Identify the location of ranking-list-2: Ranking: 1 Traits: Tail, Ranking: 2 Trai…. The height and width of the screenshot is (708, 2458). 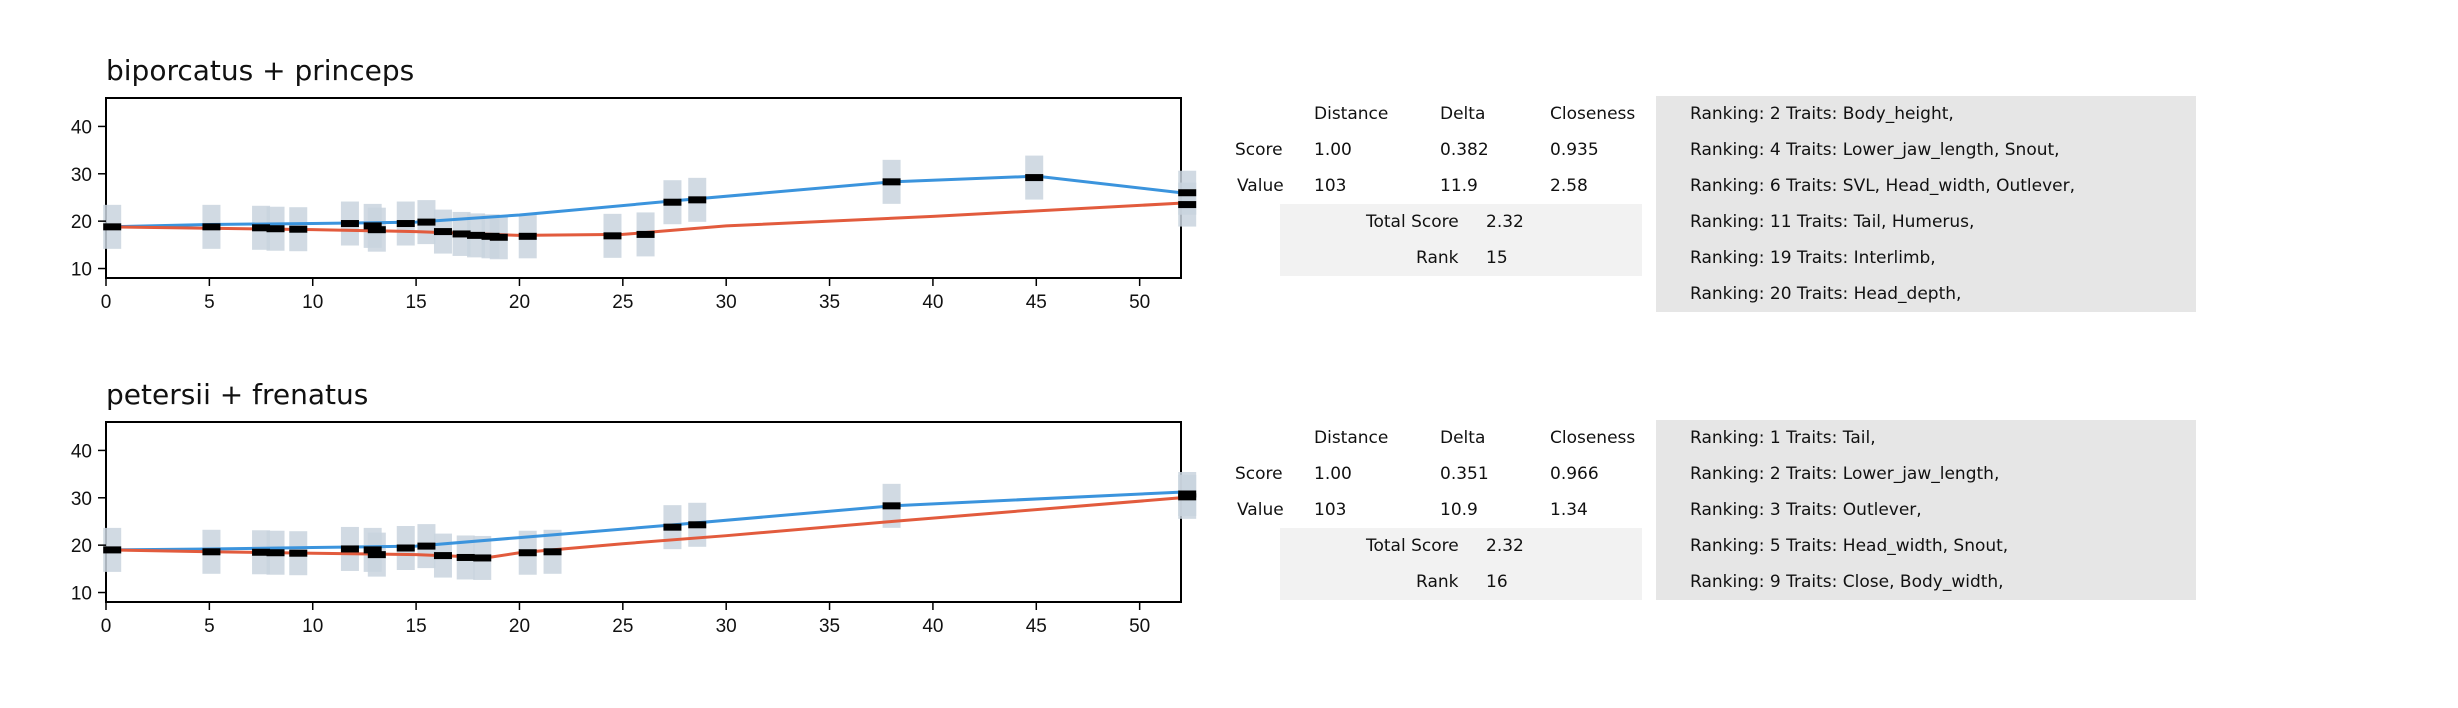
(1926, 510).